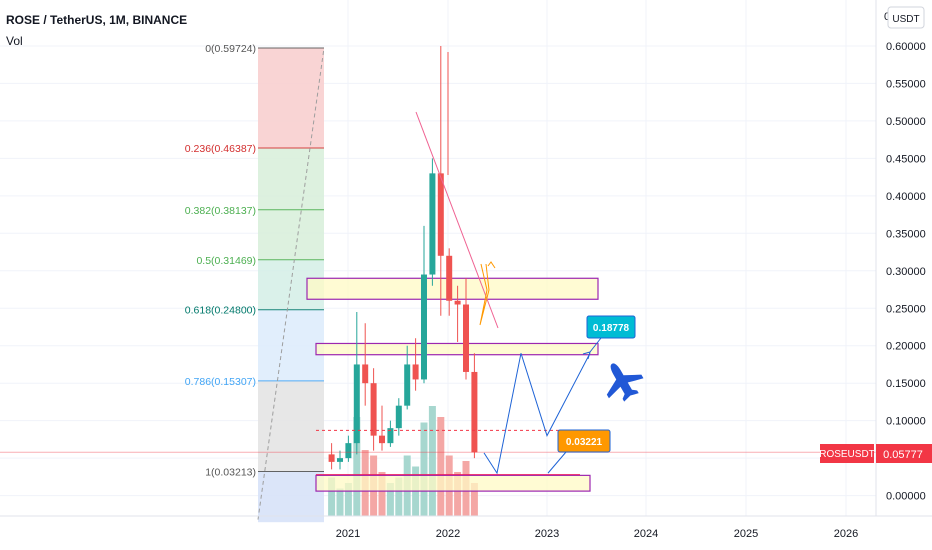 This screenshot has height=550, width=932. Describe the element at coordinates (906, 422) in the screenshot. I see `price-tick-label: 0.10000` at that location.